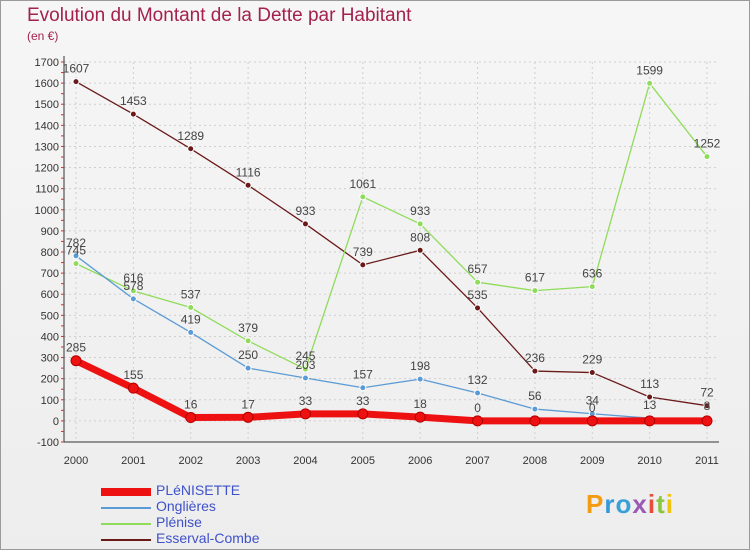  What do you see at coordinates (421, 404) in the screenshot?
I see `data-label: 18` at bounding box center [421, 404].